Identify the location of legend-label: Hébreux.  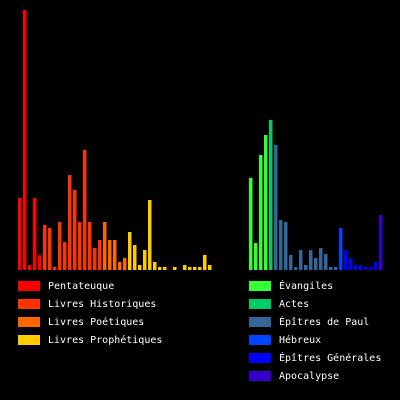
(300, 340).